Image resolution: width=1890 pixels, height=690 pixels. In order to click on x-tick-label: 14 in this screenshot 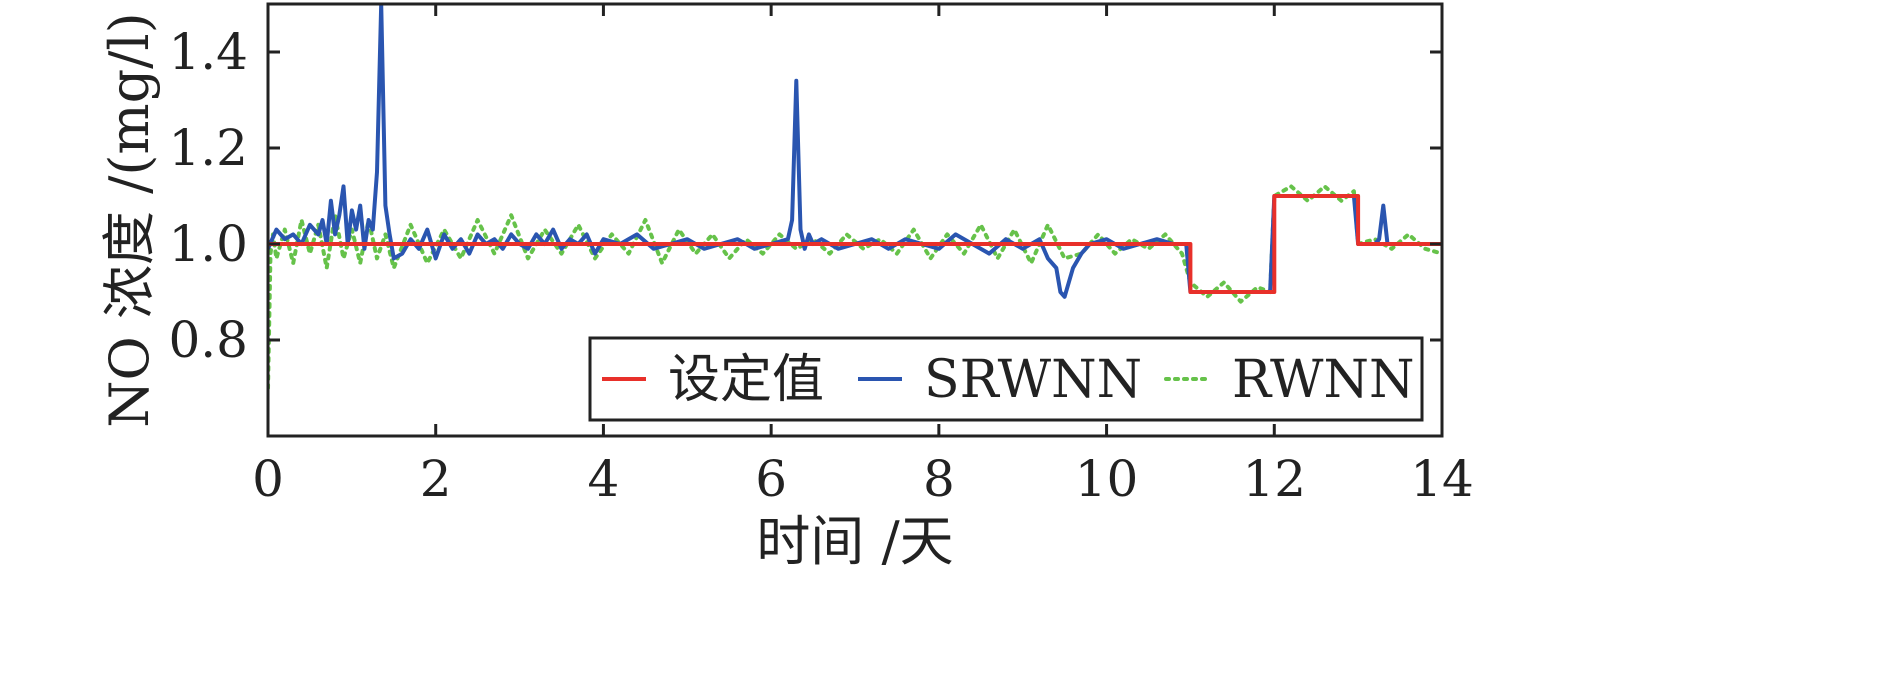, I will do `click(1442, 479)`.